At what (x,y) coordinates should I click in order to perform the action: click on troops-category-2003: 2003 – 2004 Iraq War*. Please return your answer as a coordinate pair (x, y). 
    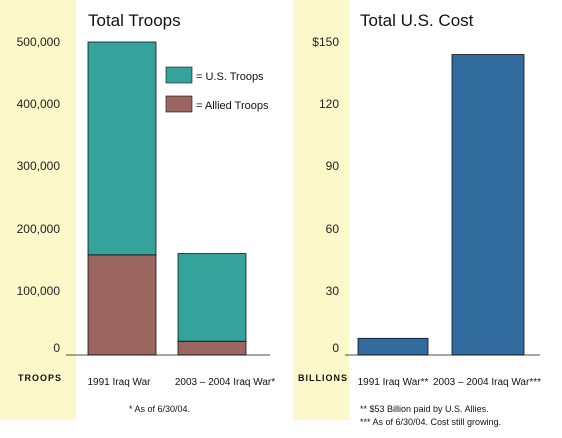
    Looking at the image, I should click on (225, 382).